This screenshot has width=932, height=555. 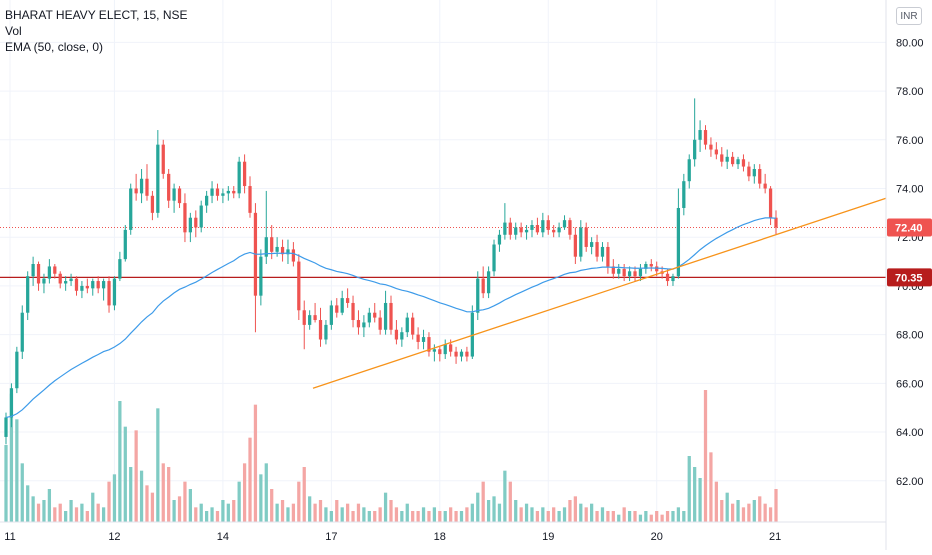 I want to click on volume-indicator-label: Vol, so click(x=13, y=31).